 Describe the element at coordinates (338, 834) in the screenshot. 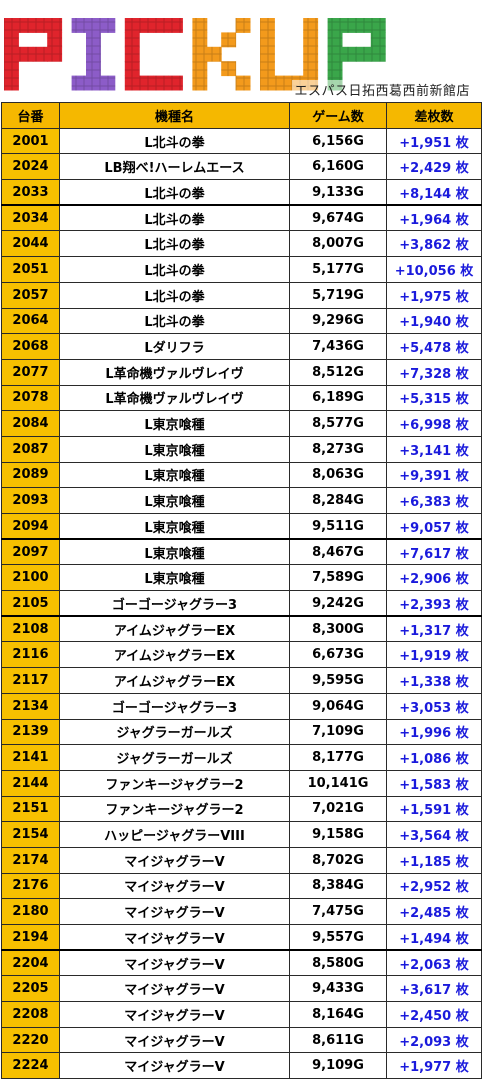

I see `games-cell: 9,158G` at that location.